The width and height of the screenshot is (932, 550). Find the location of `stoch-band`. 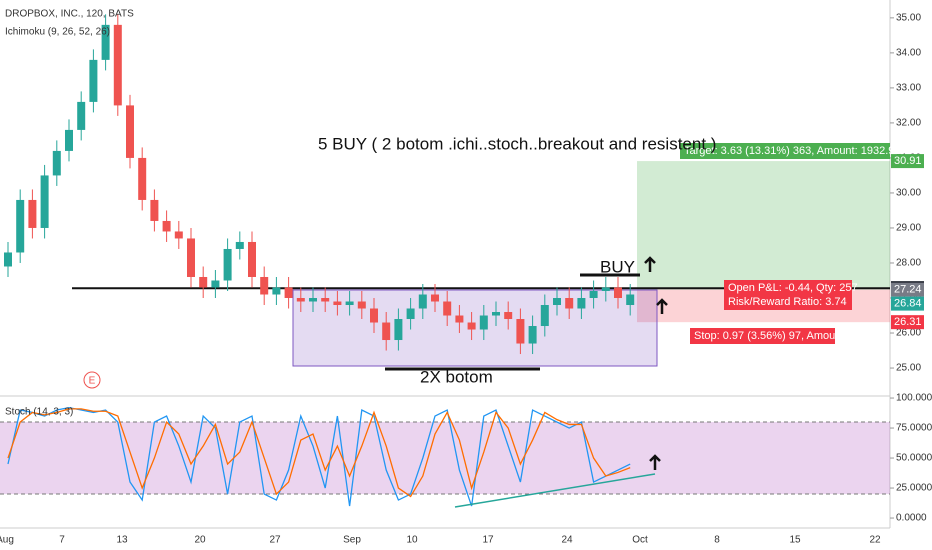

stoch-band is located at coordinates (445, 458).